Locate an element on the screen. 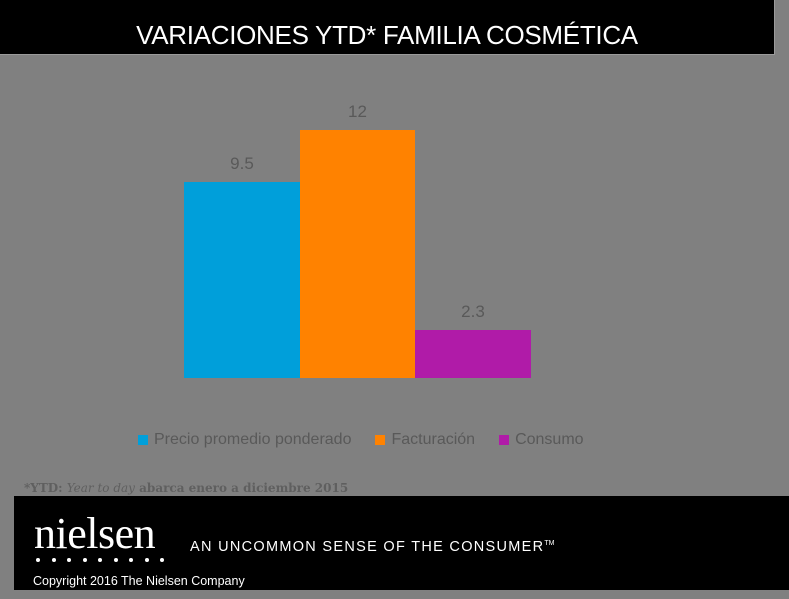 The image size is (789, 599). chart-title: VARIACIONES YTD* FAMILIA COSMÉTICA is located at coordinates (387, 35).